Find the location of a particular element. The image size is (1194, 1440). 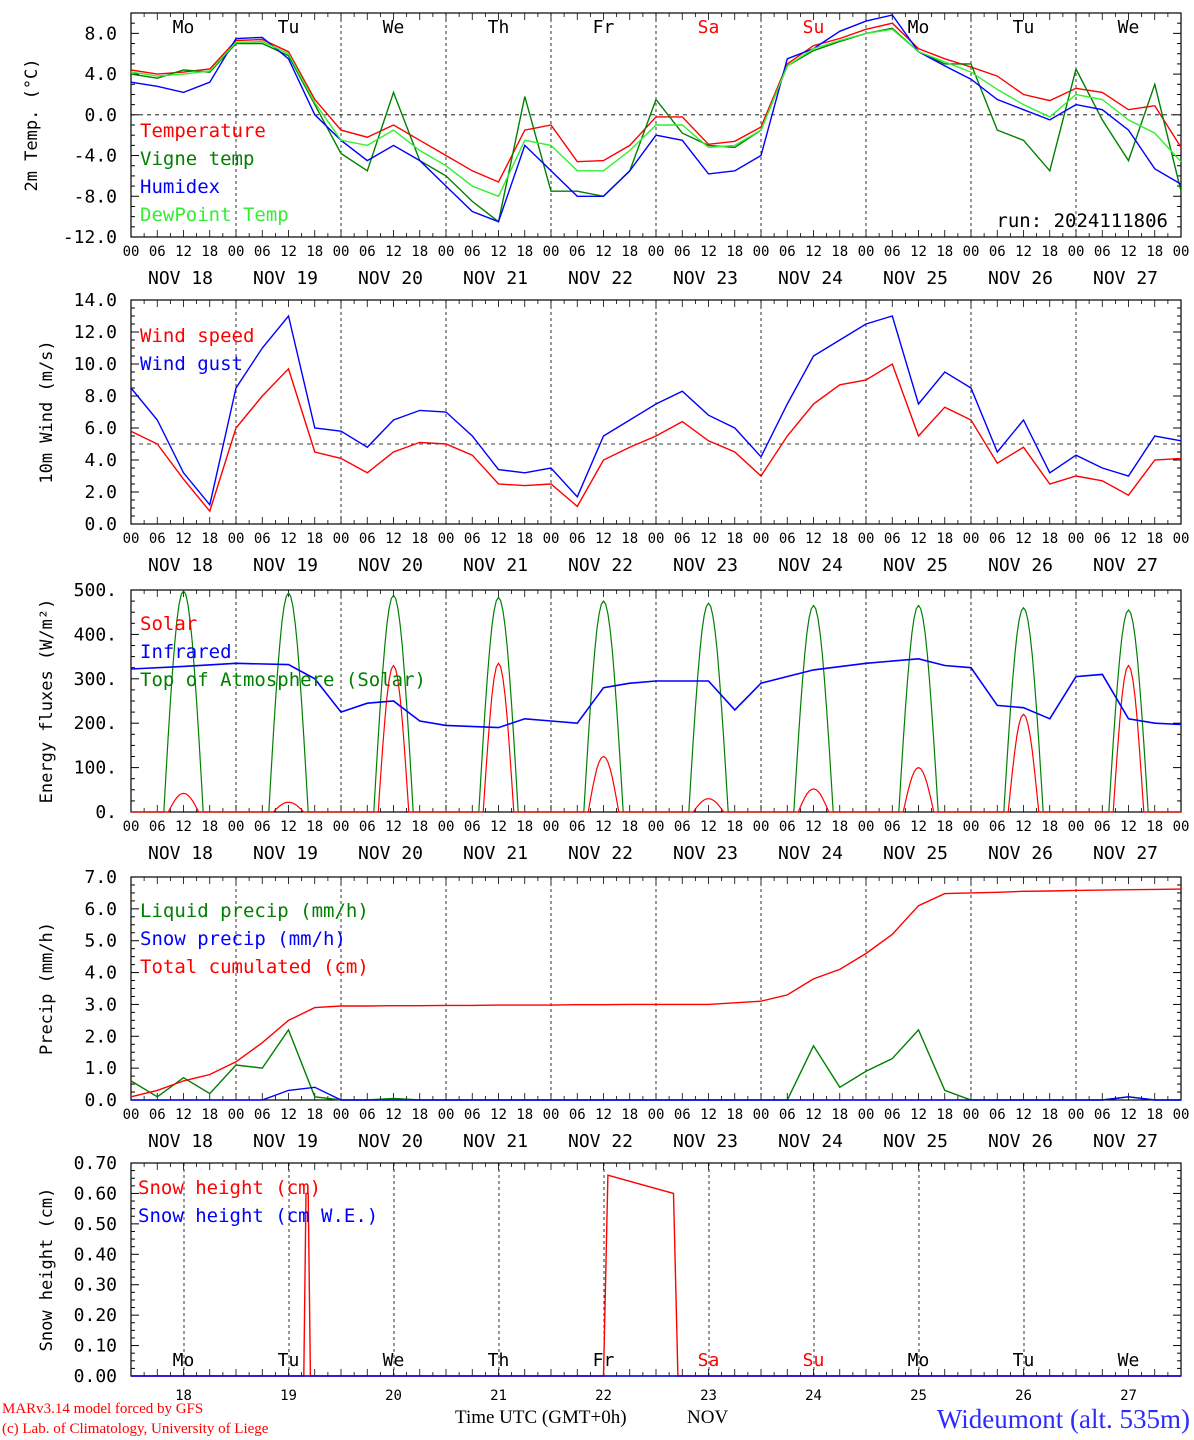

plot-frame is located at coordinates (656, 412).